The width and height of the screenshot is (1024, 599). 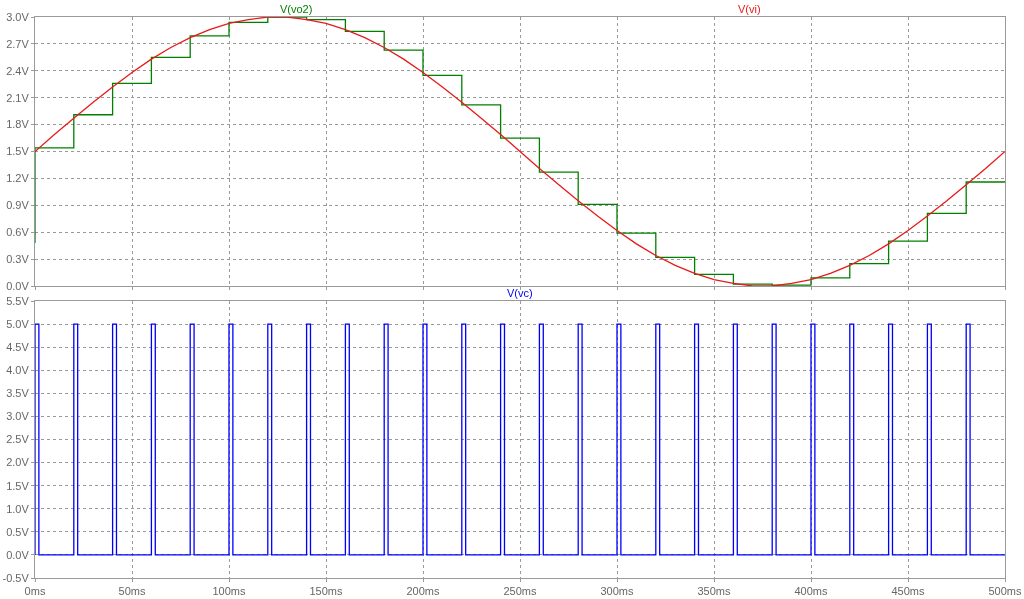 What do you see at coordinates (229, 591) in the screenshot?
I see `x-tick-label: 100ms` at bounding box center [229, 591].